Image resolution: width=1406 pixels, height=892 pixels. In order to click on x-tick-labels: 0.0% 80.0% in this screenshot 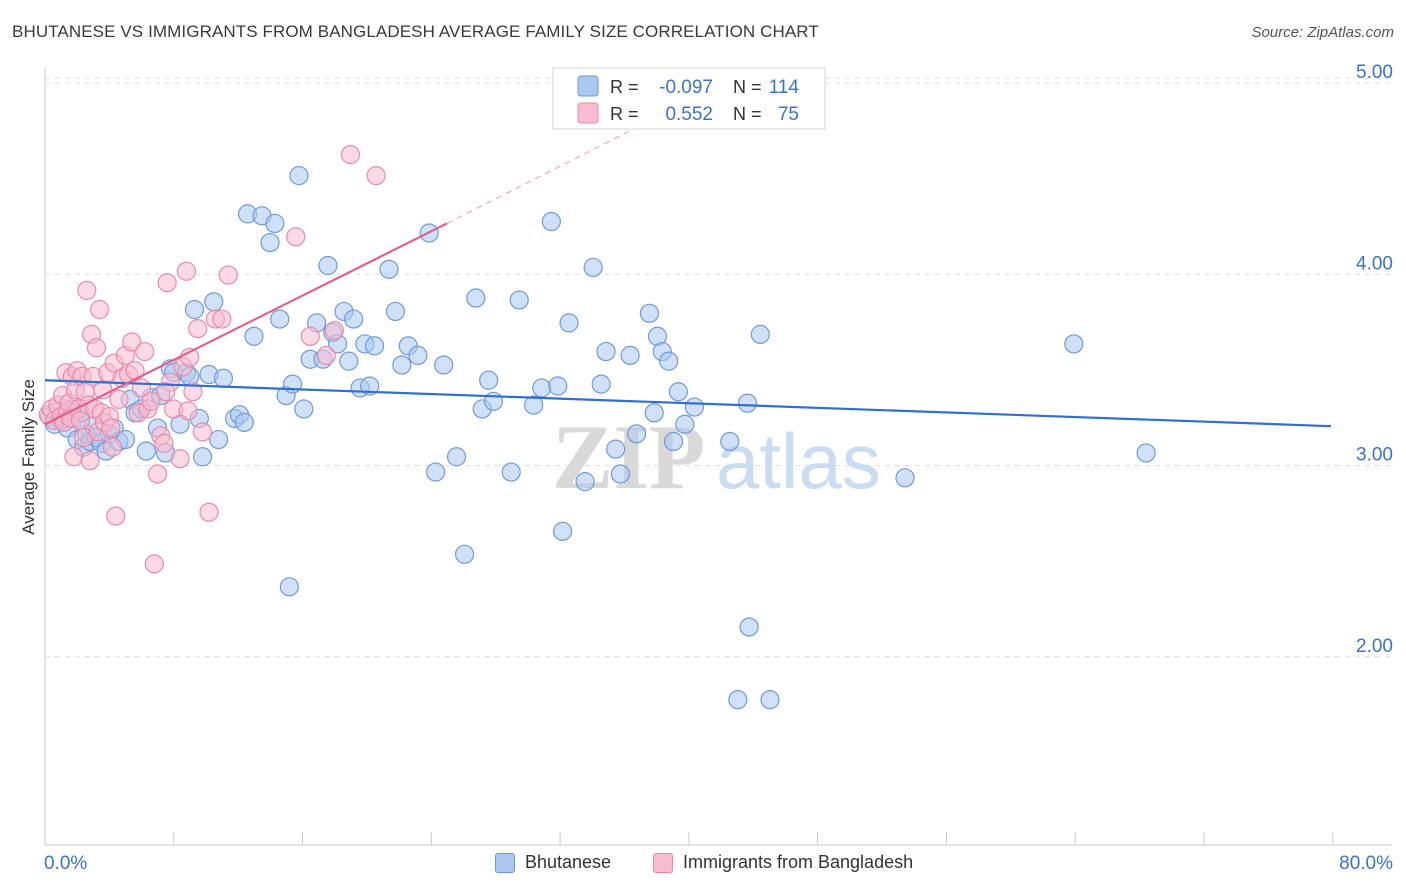, I will do `click(718, 863)`.